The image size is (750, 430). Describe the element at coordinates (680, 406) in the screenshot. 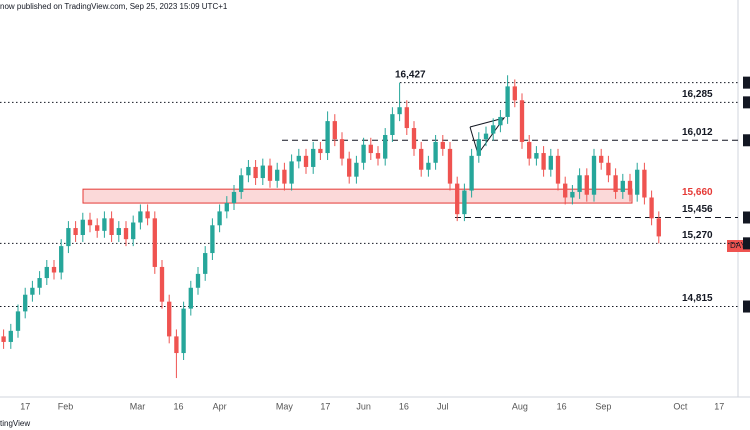

I see `x-tick-label: Oct` at that location.